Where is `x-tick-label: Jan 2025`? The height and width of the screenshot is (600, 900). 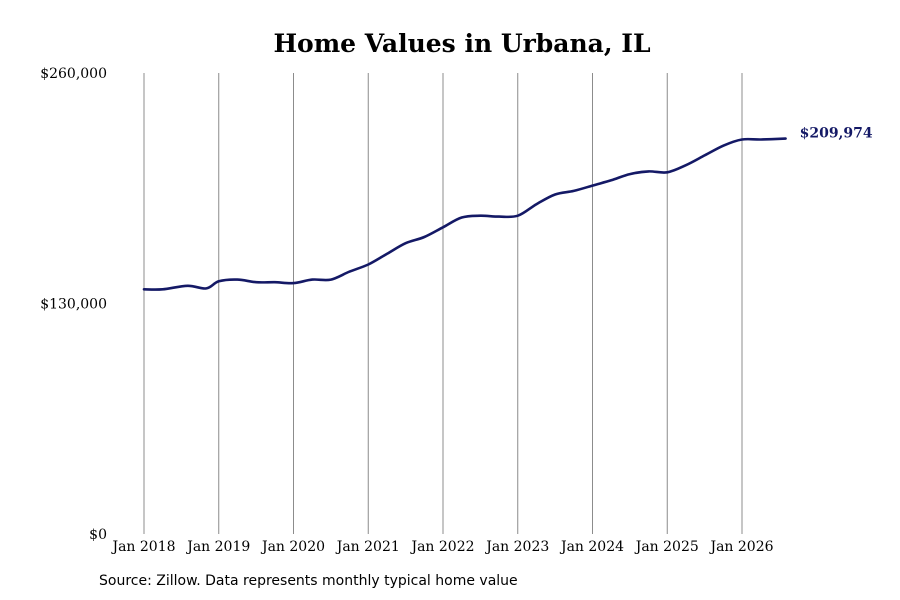 x-tick-label: Jan 2025 is located at coordinates (666, 547).